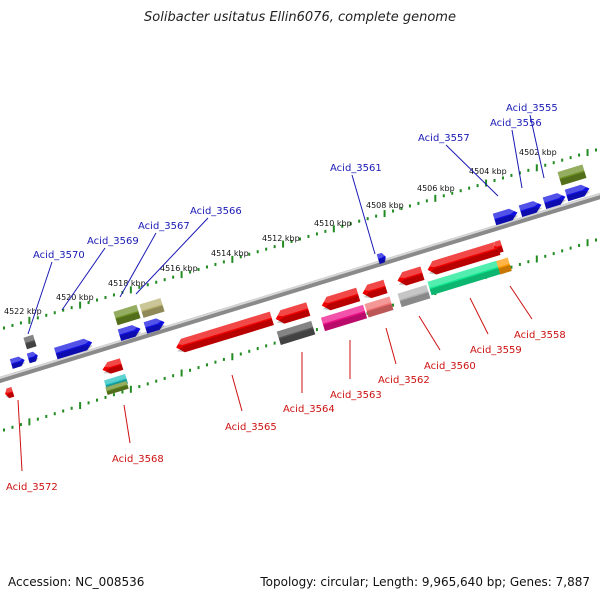  Describe the element at coordinates (138, 459) in the screenshot. I see `gene-label-reverse: Acid_3568` at that location.